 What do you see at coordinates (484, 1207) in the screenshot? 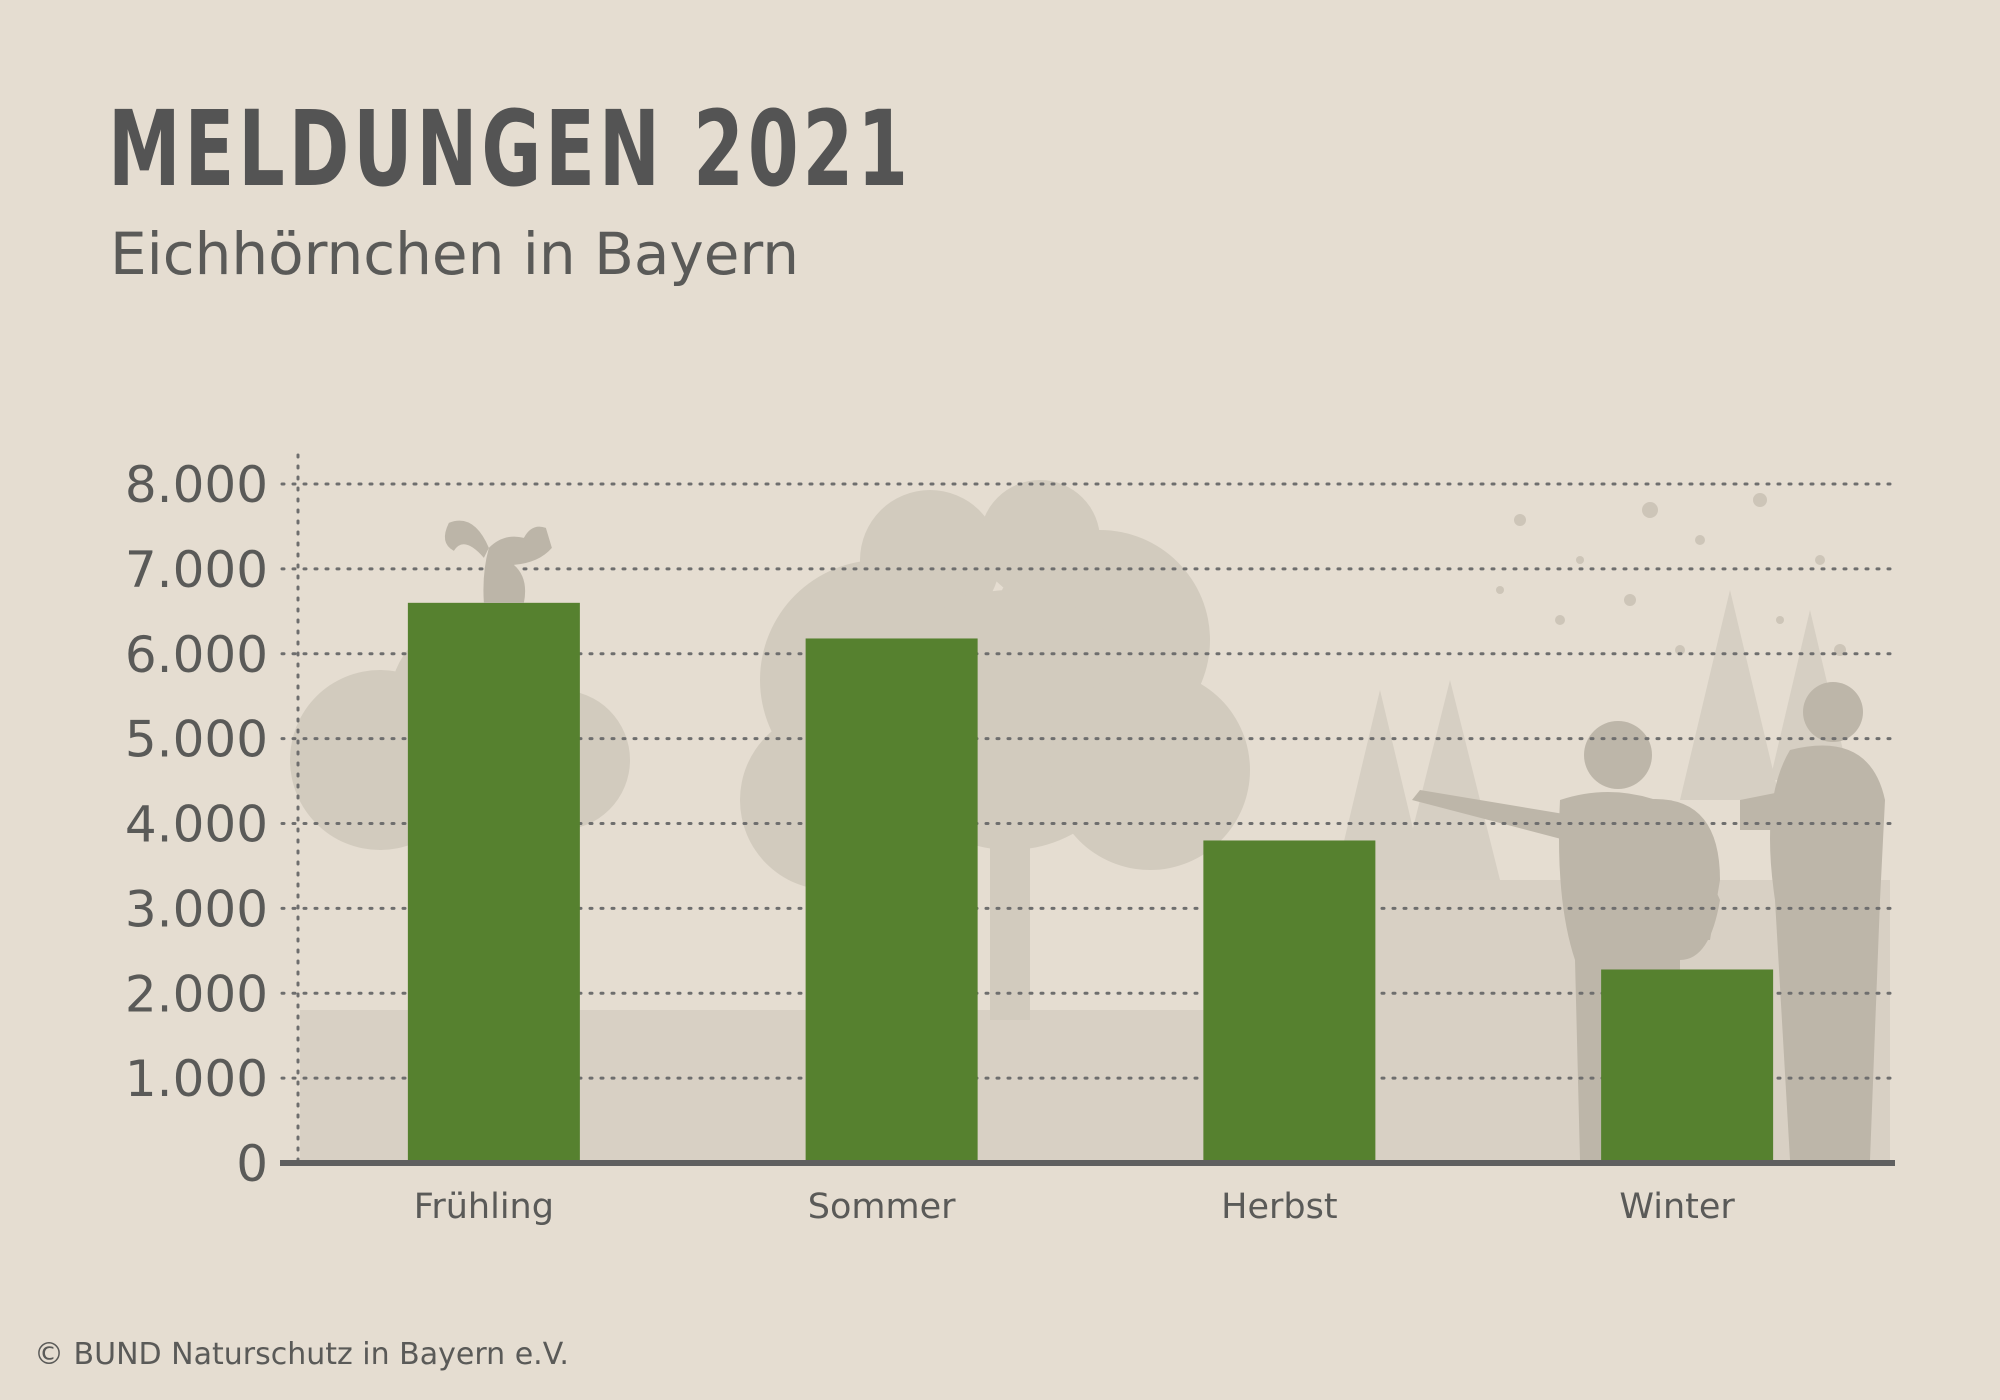
I see `x-tick-label: Frühling` at bounding box center [484, 1207].